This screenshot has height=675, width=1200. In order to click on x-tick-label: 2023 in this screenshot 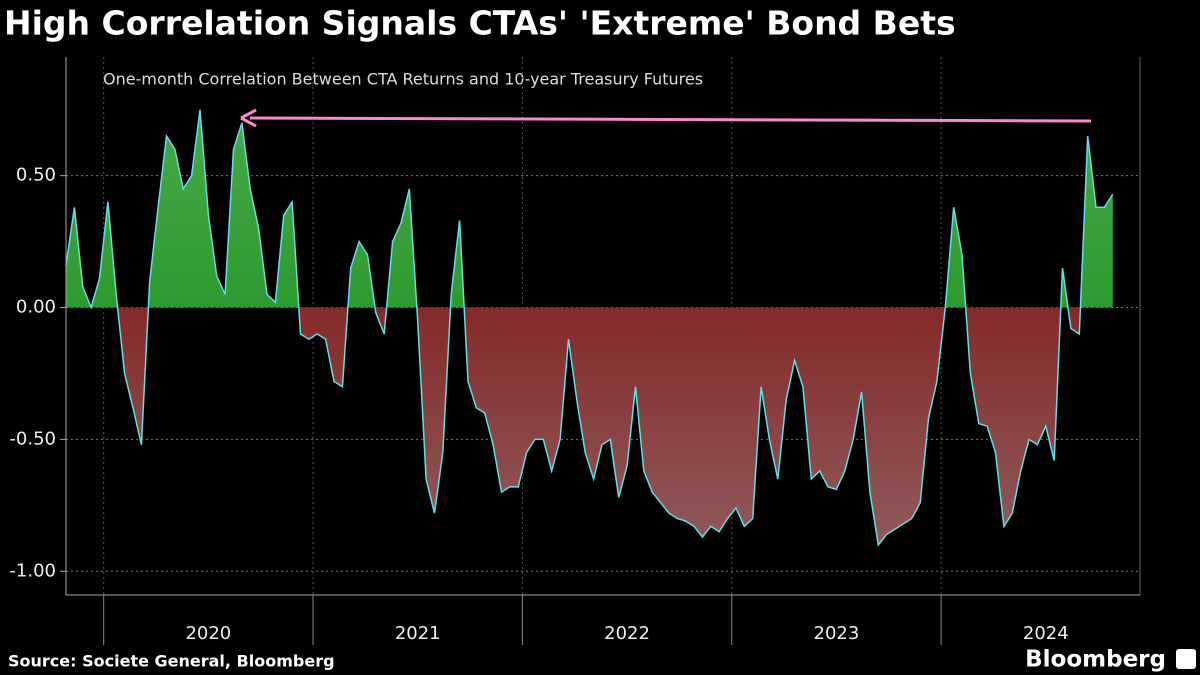, I will do `click(837, 633)`.